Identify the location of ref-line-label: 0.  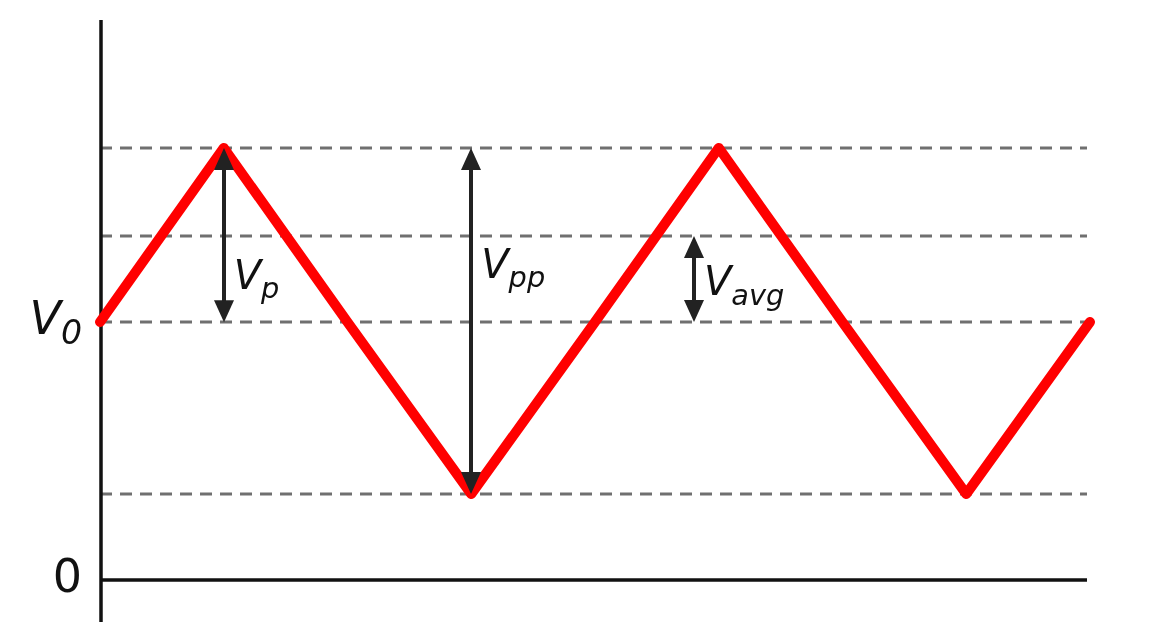
(67, 575).